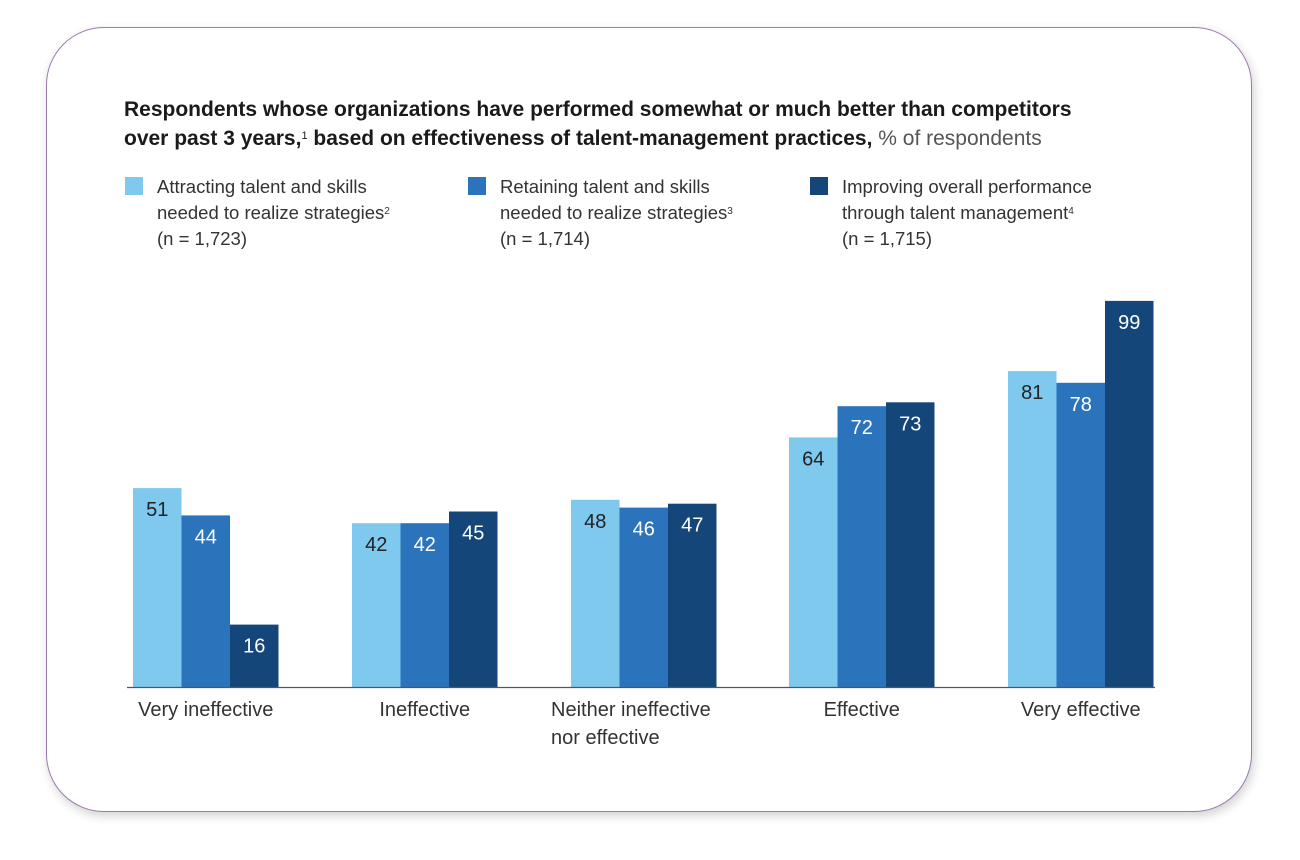  What do you see at coordinates (605, 738) in the screenshot?
I see `category-label: nor effective` at bounding box center [605, 738].